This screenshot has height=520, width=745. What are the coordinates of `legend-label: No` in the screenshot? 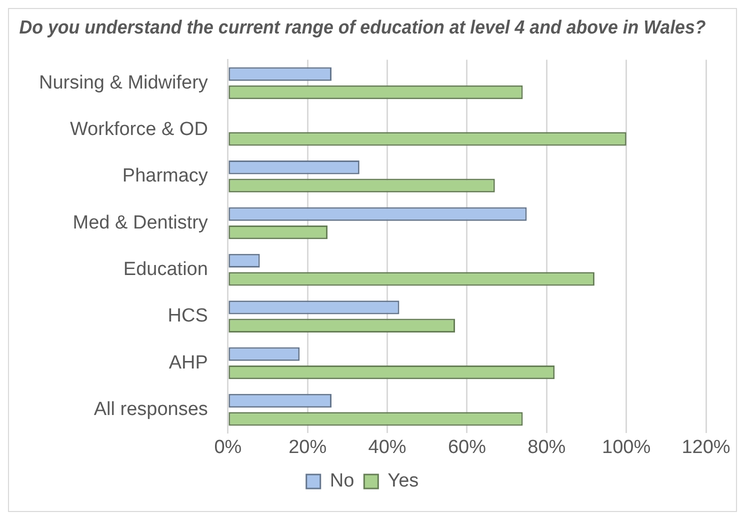 It's located at (342, 481).